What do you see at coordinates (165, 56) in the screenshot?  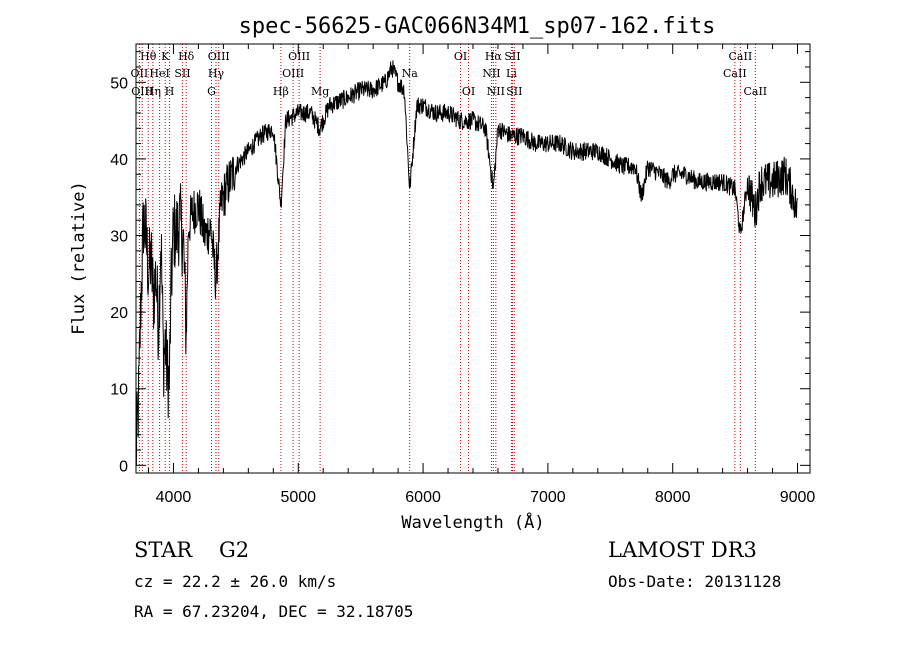 I see `line-marker-label-3: K` at bounding box center [165, 56].